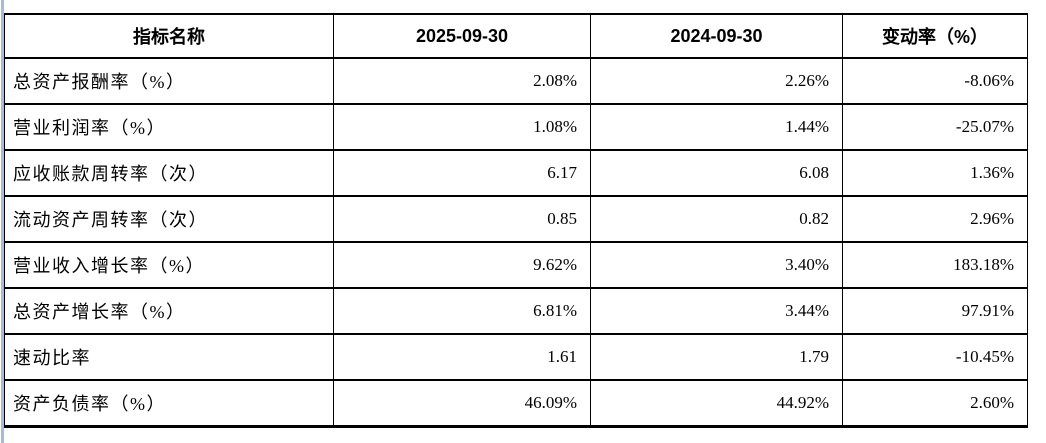  What do you see at coordinates (462, 173) in the screenshot?
I see `value-2025-cell: 6.17` at bounding box center [462, 173].